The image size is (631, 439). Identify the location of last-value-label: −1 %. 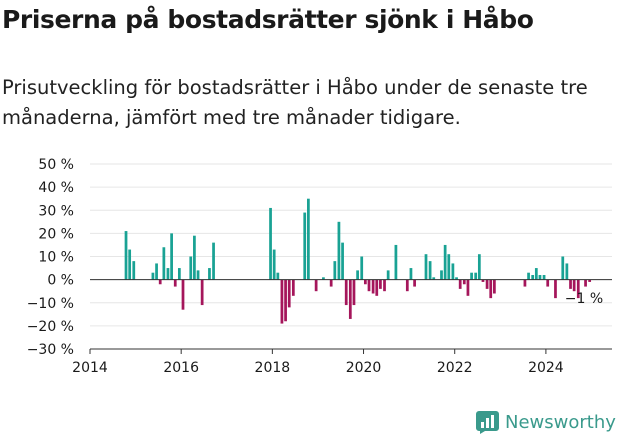
(584, 299).